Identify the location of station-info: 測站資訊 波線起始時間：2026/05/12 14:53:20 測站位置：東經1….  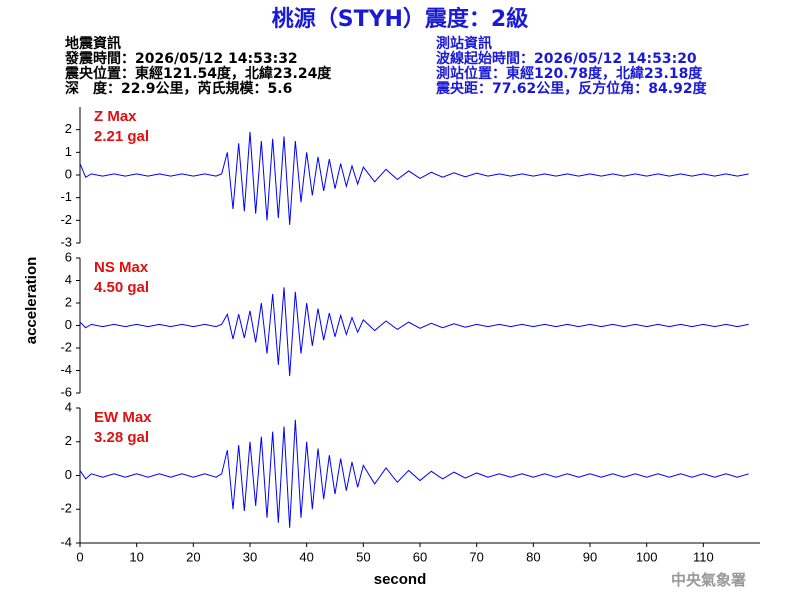
(571, 66).